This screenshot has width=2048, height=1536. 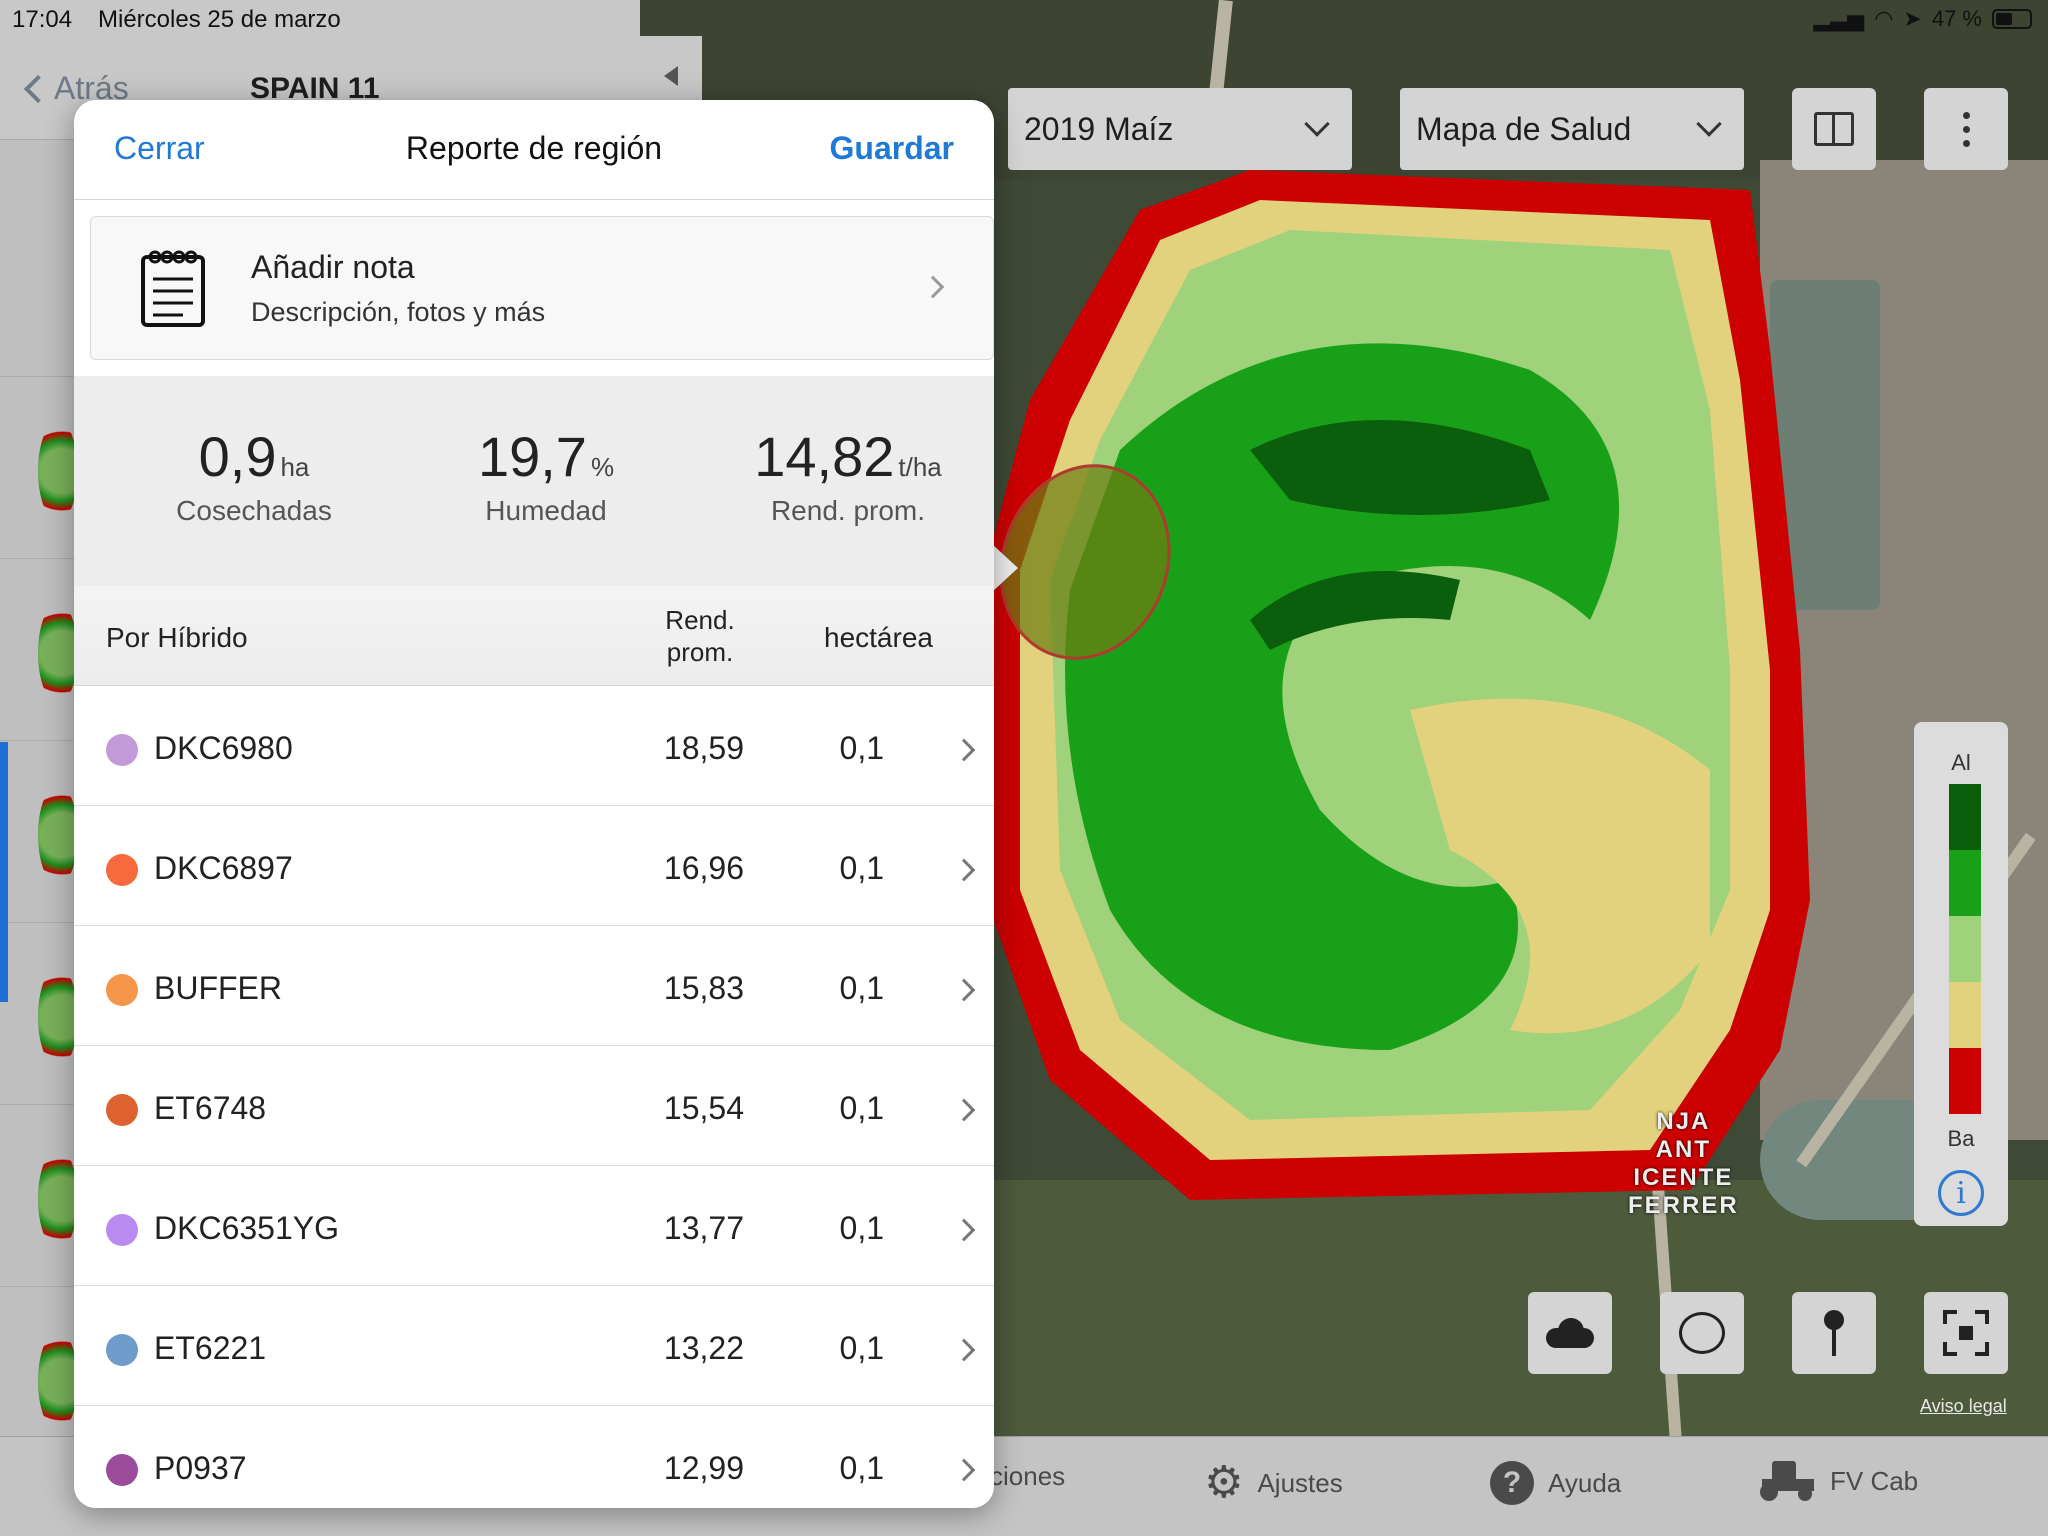 What do you see at coordinates (1300, 1482) in the screenshot?
I see `tab-label: Ajustes` at bounding box center [1300, 1482].